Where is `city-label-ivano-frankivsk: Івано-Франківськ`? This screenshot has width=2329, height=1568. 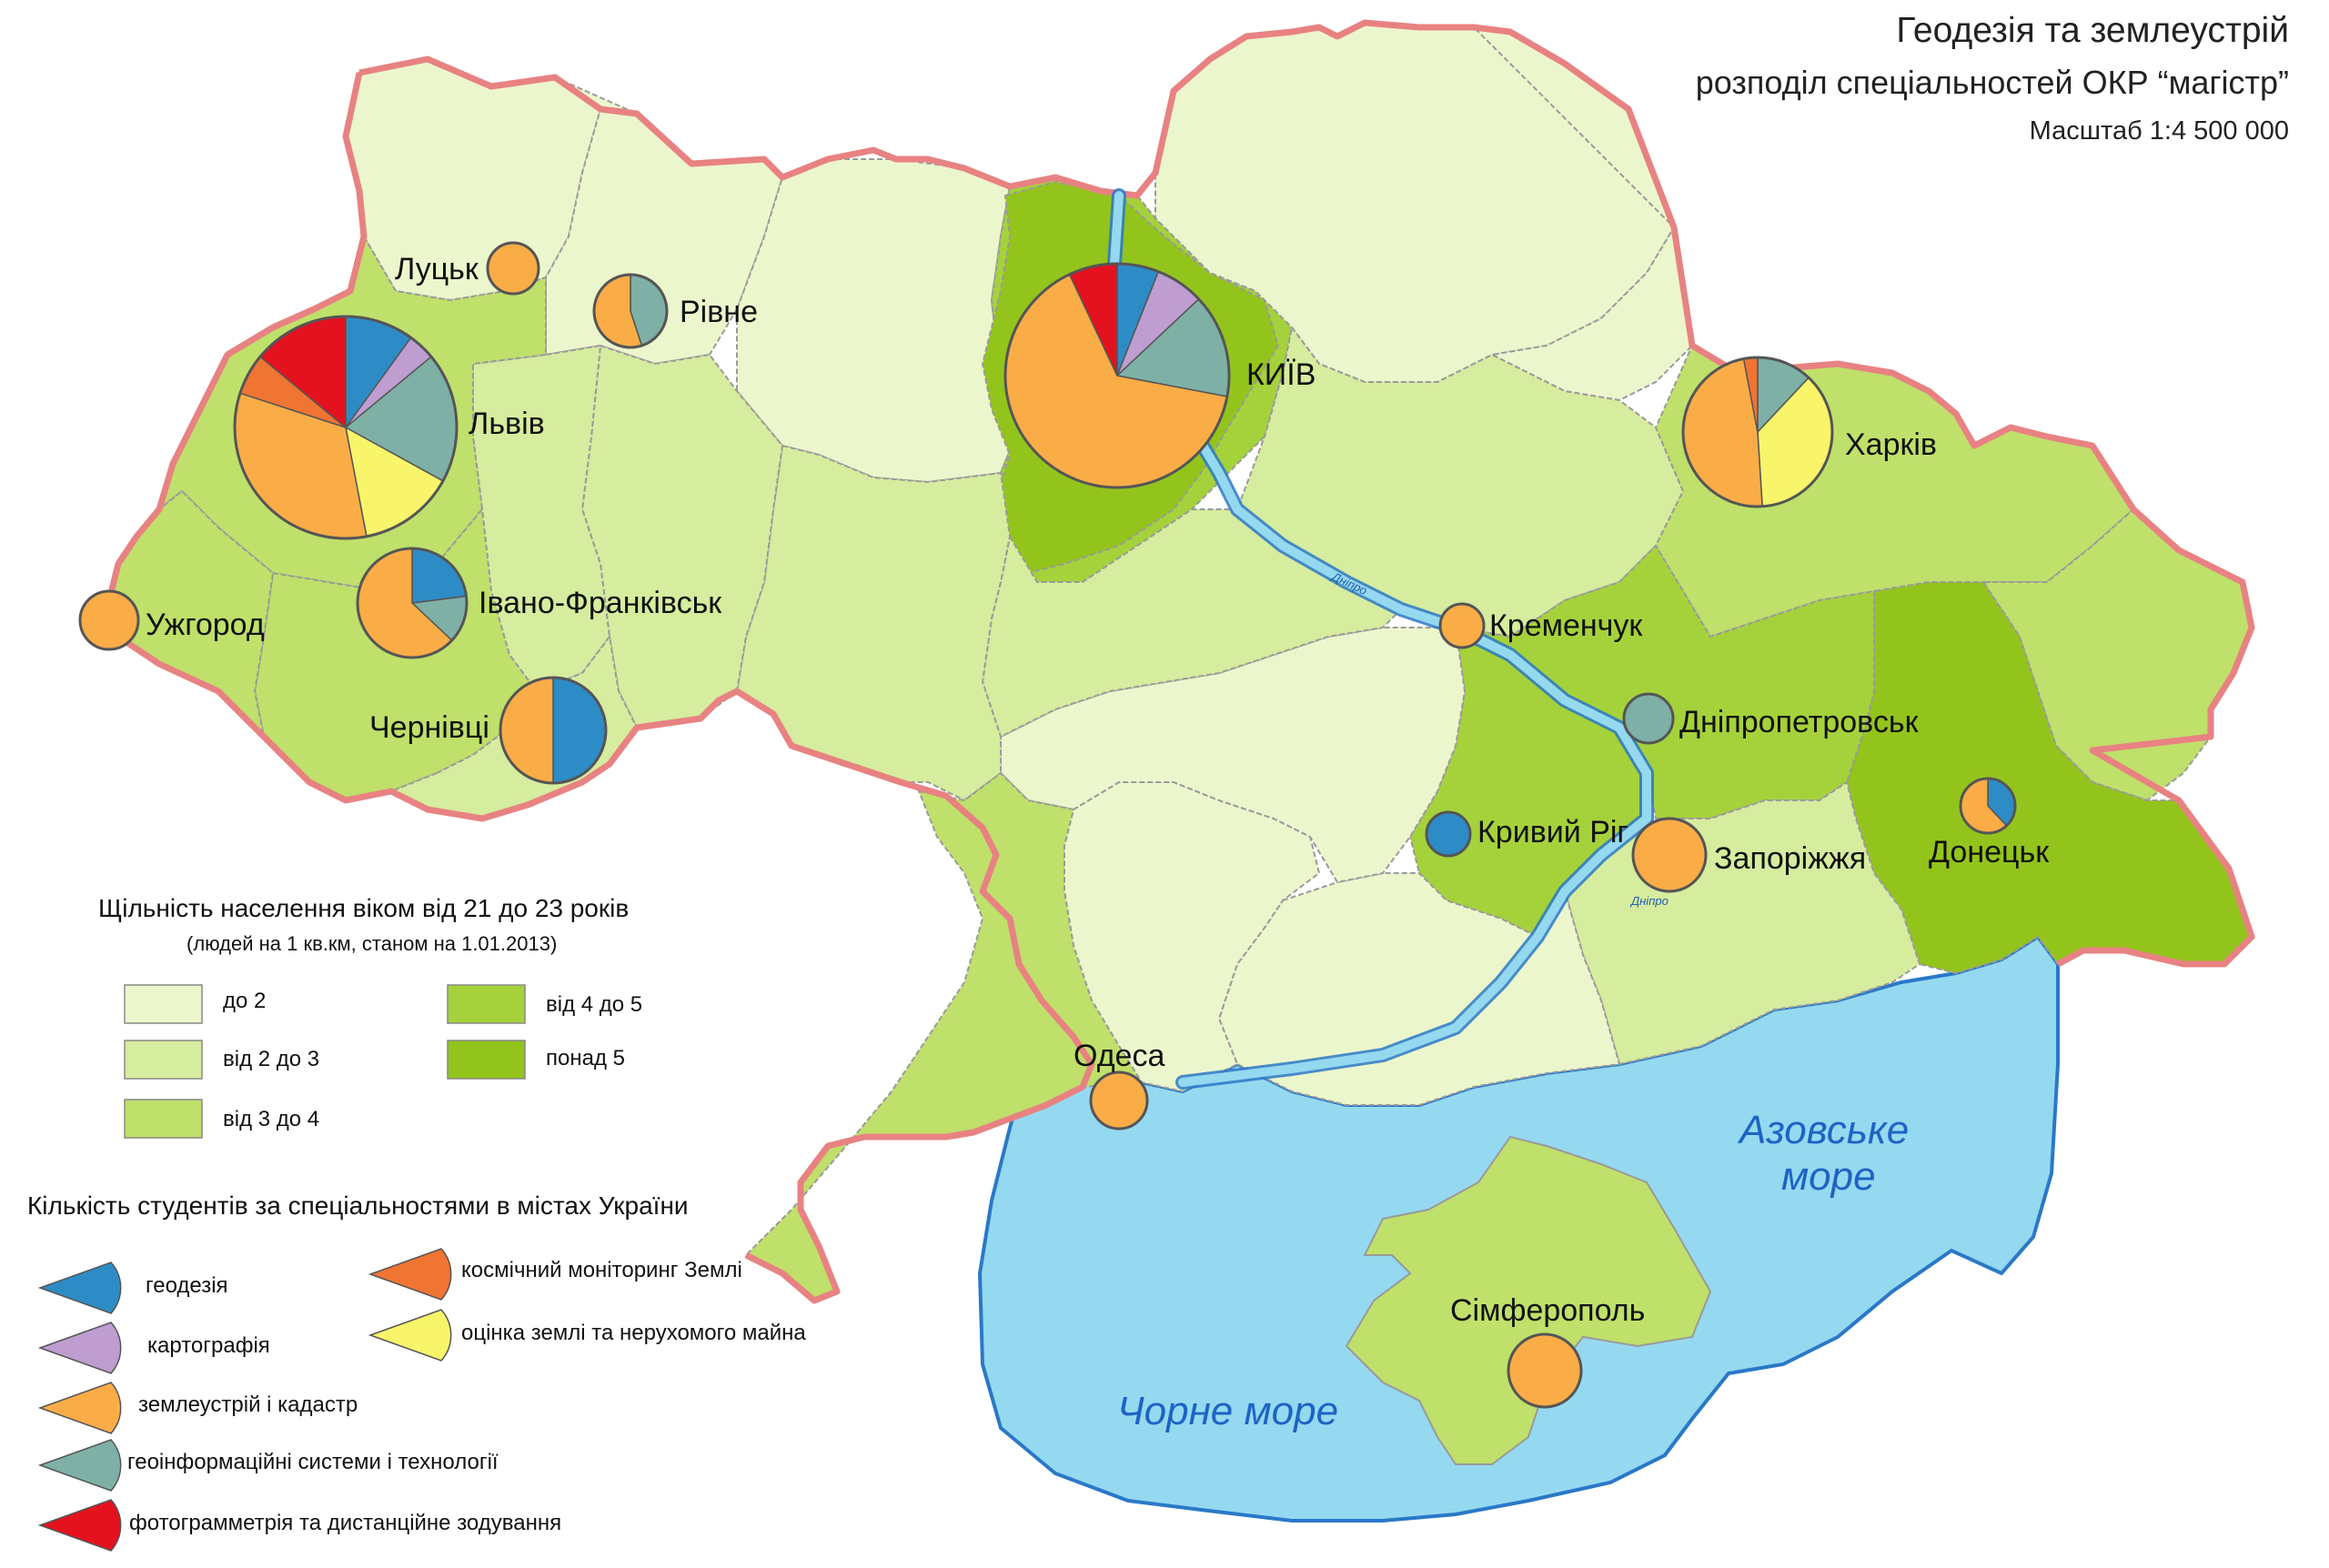
city-label-ivano-frankivsk: Івано-Франківськ is located at coordinates (600, 603).